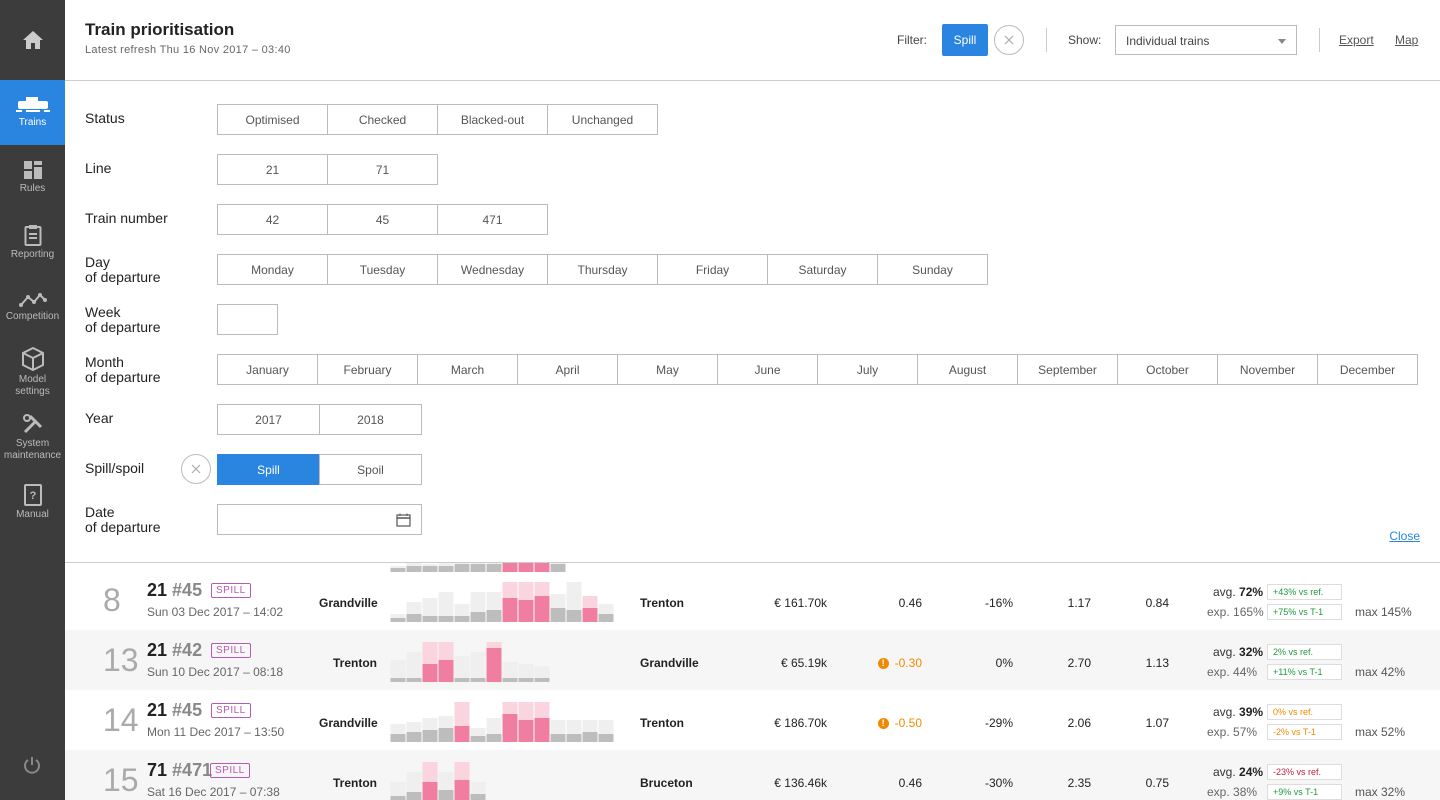 Image resolution: width=1440 pixels, height=800 pixels. What do you see at coordinates (967, 369) in the screenshot?
I see `month-option: August` at bounding box center [967, 369].